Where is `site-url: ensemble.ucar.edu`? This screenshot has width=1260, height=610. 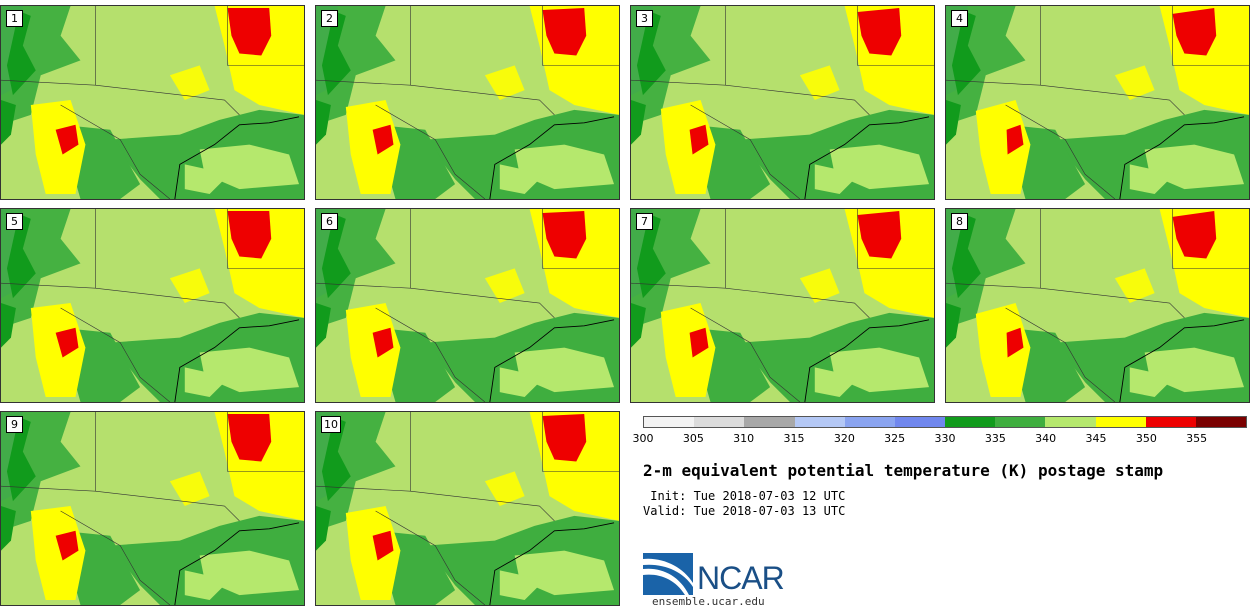
site-url: ensemble.ucar.edu is located at coordinates (708, 601).